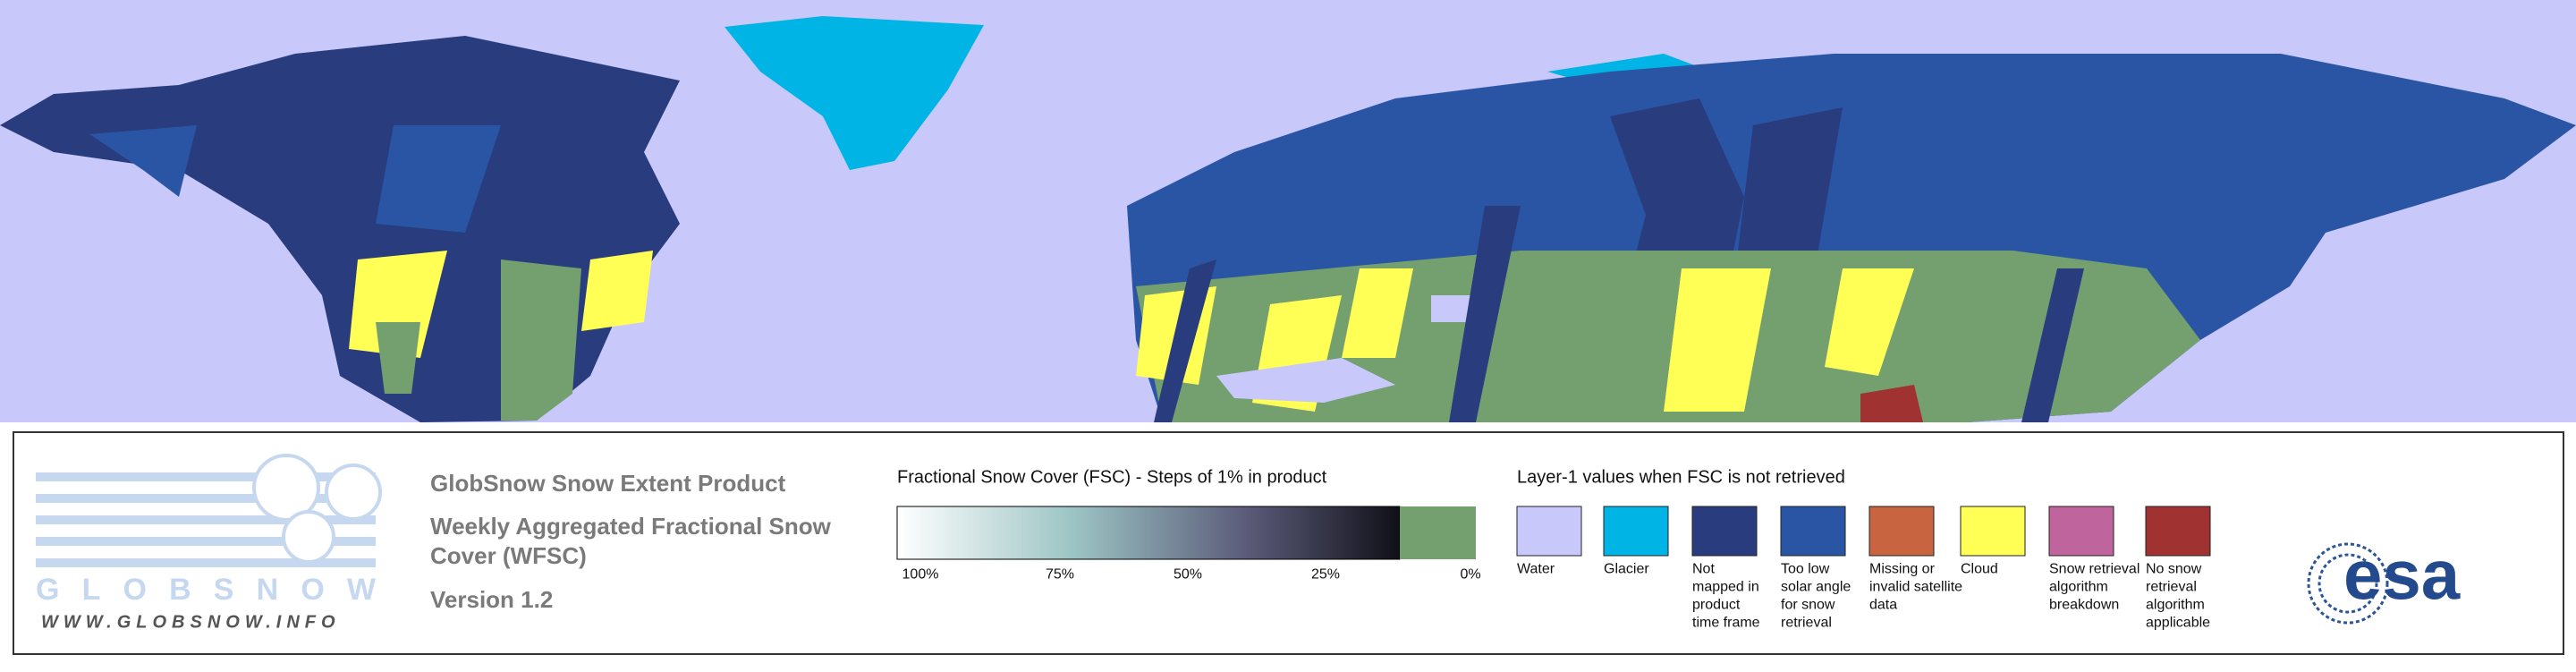  What do you see at coordinates (1325, 574) in the screenshot?
I see `colorbar-tick: 25%` at bounding box center [1325, 574].